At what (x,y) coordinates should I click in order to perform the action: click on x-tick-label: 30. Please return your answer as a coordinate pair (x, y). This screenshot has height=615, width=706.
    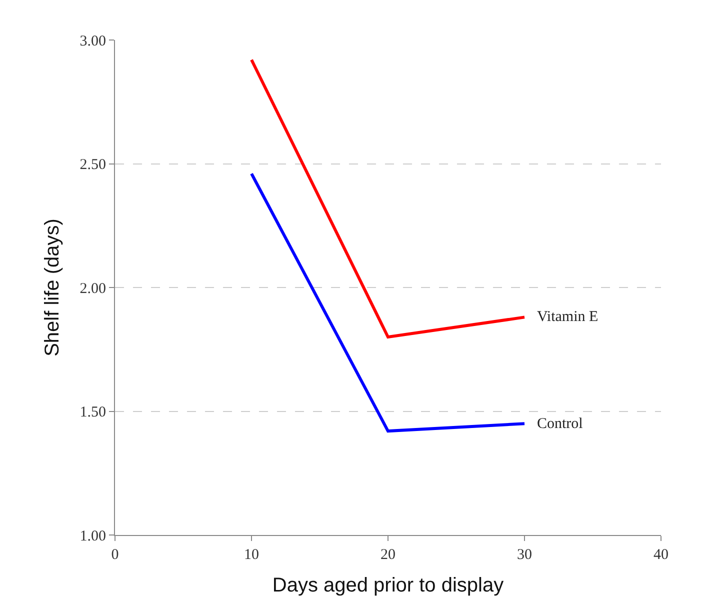
    Looking at the image, I should click on (524, 555).